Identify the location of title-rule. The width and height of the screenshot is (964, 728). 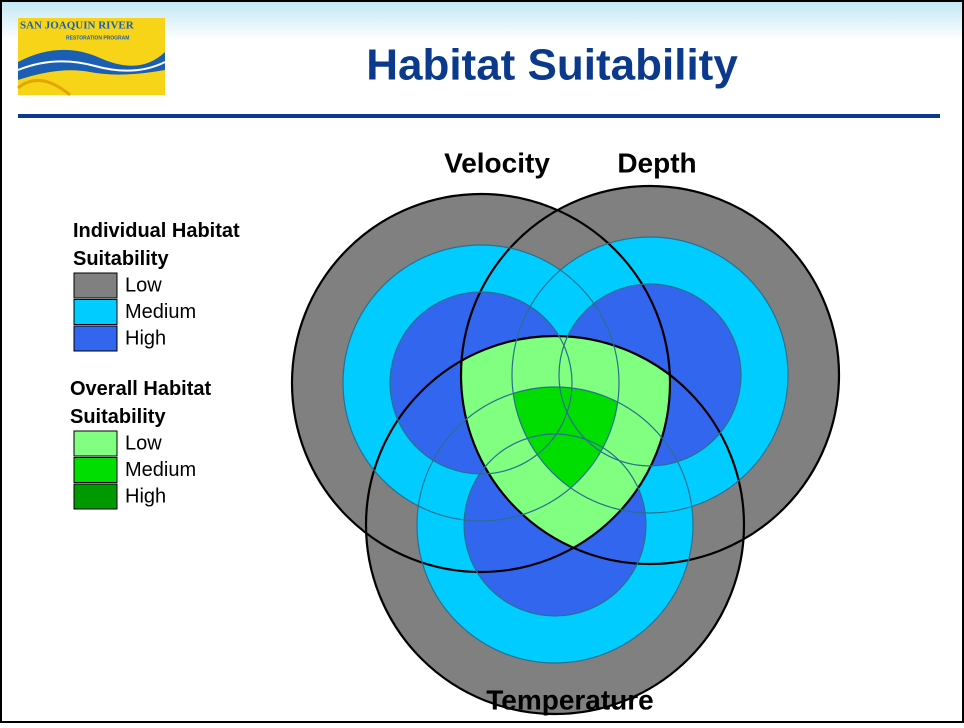
(479, 116).